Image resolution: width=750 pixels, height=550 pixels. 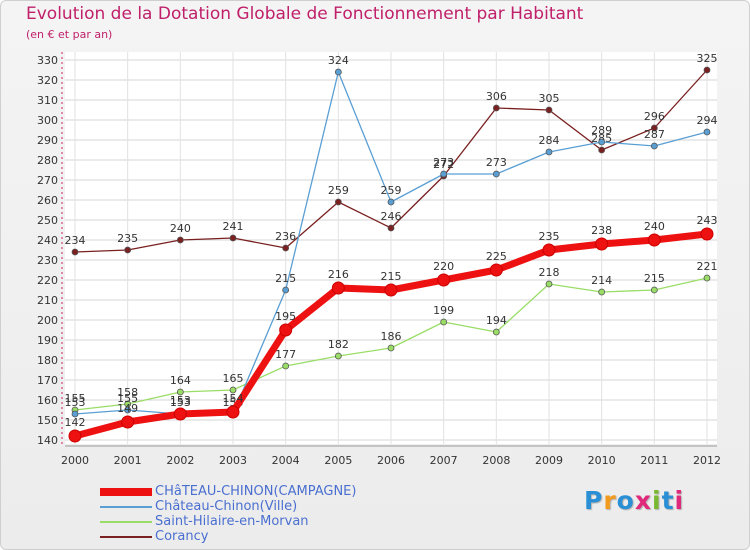 I want to click on data-label: 305, so click(x=549, y=98).